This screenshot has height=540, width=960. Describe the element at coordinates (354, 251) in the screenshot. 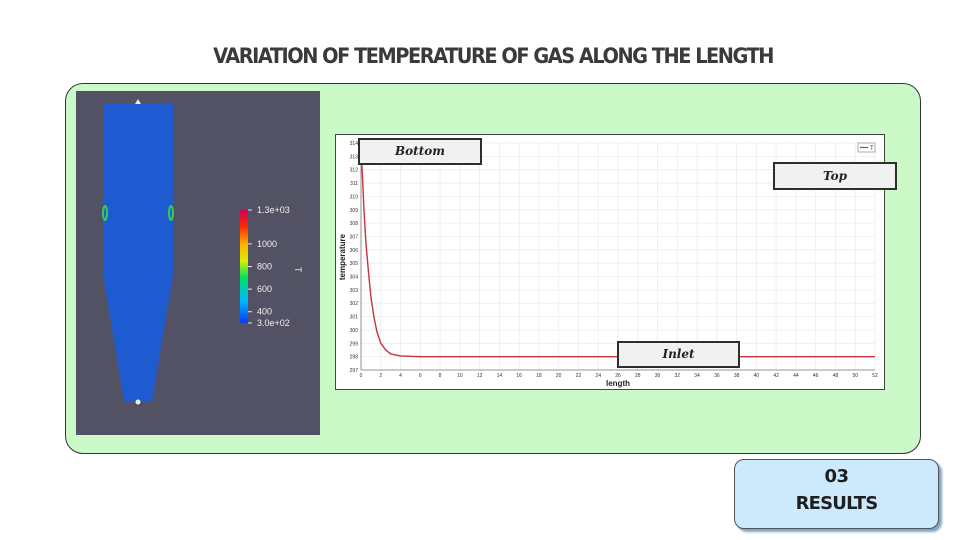

I see `y-tick-label: 306` at that location.